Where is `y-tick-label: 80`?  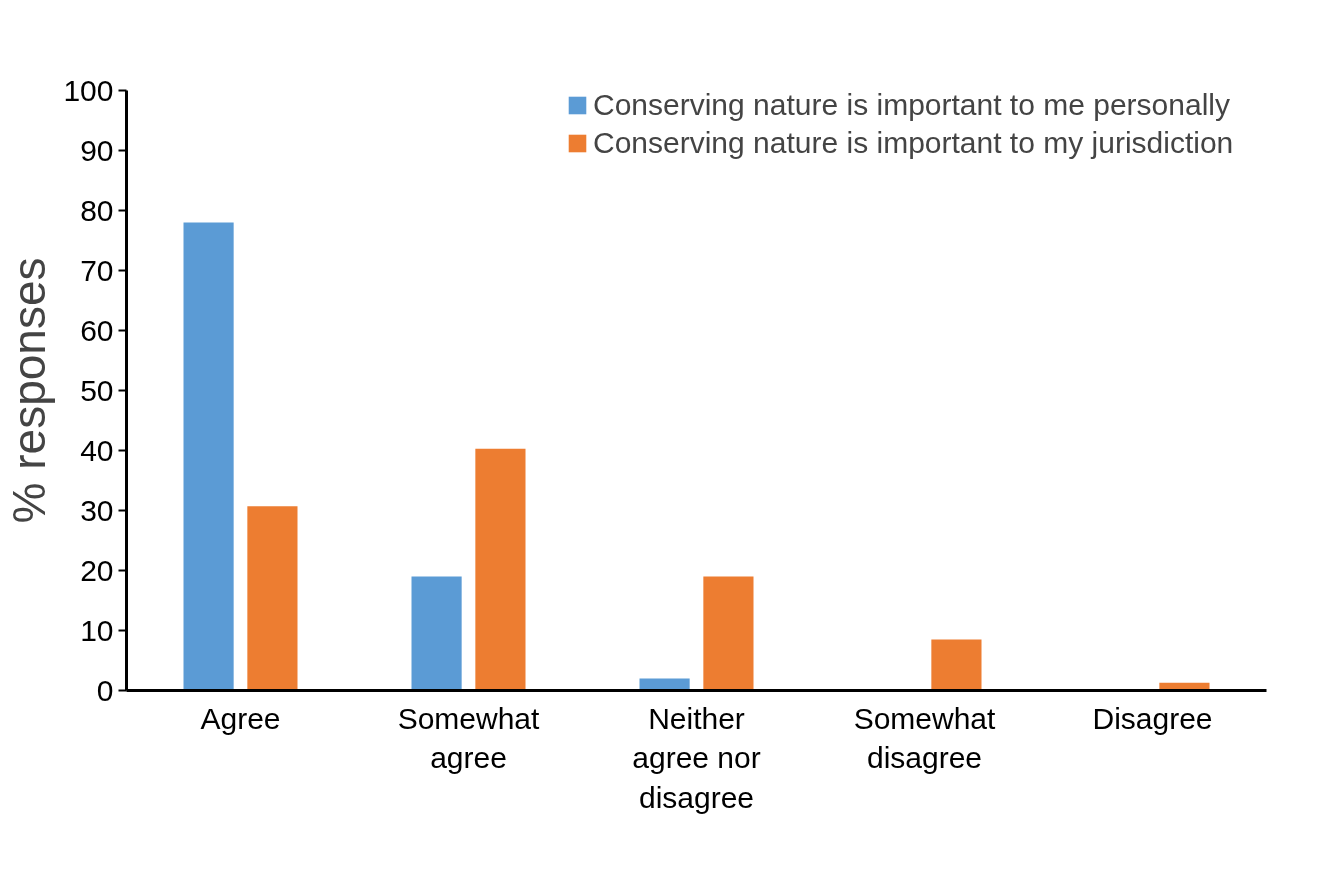 y-tick-label: 80 is located at coordinates (97, 210).